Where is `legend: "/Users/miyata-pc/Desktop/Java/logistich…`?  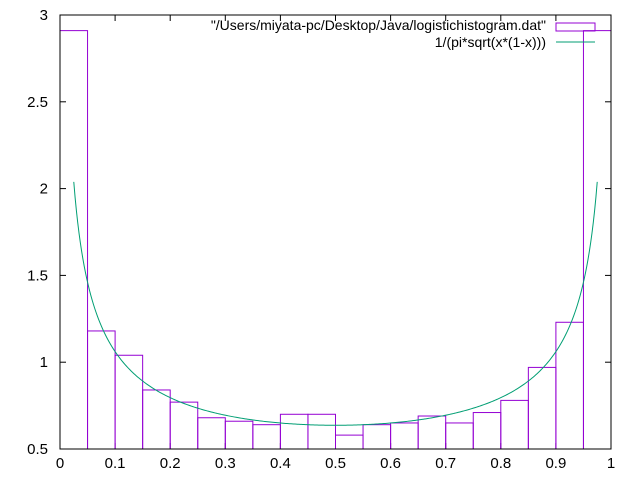 legend: "/Users/miyata-pc/Desktop/Java/logistich… is located at coordinates (403, 33).